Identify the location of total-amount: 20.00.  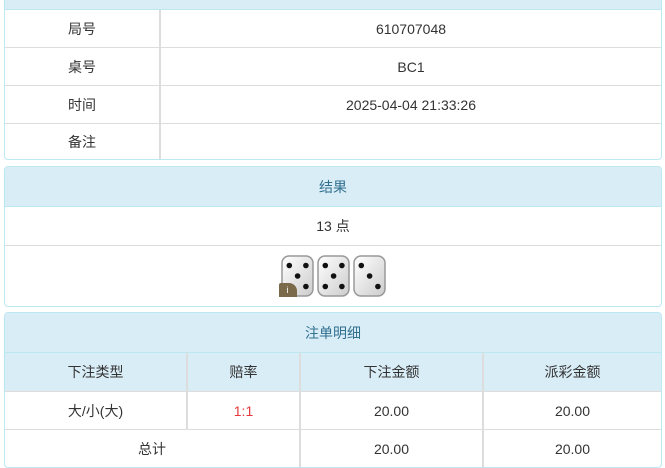
(390, 448).